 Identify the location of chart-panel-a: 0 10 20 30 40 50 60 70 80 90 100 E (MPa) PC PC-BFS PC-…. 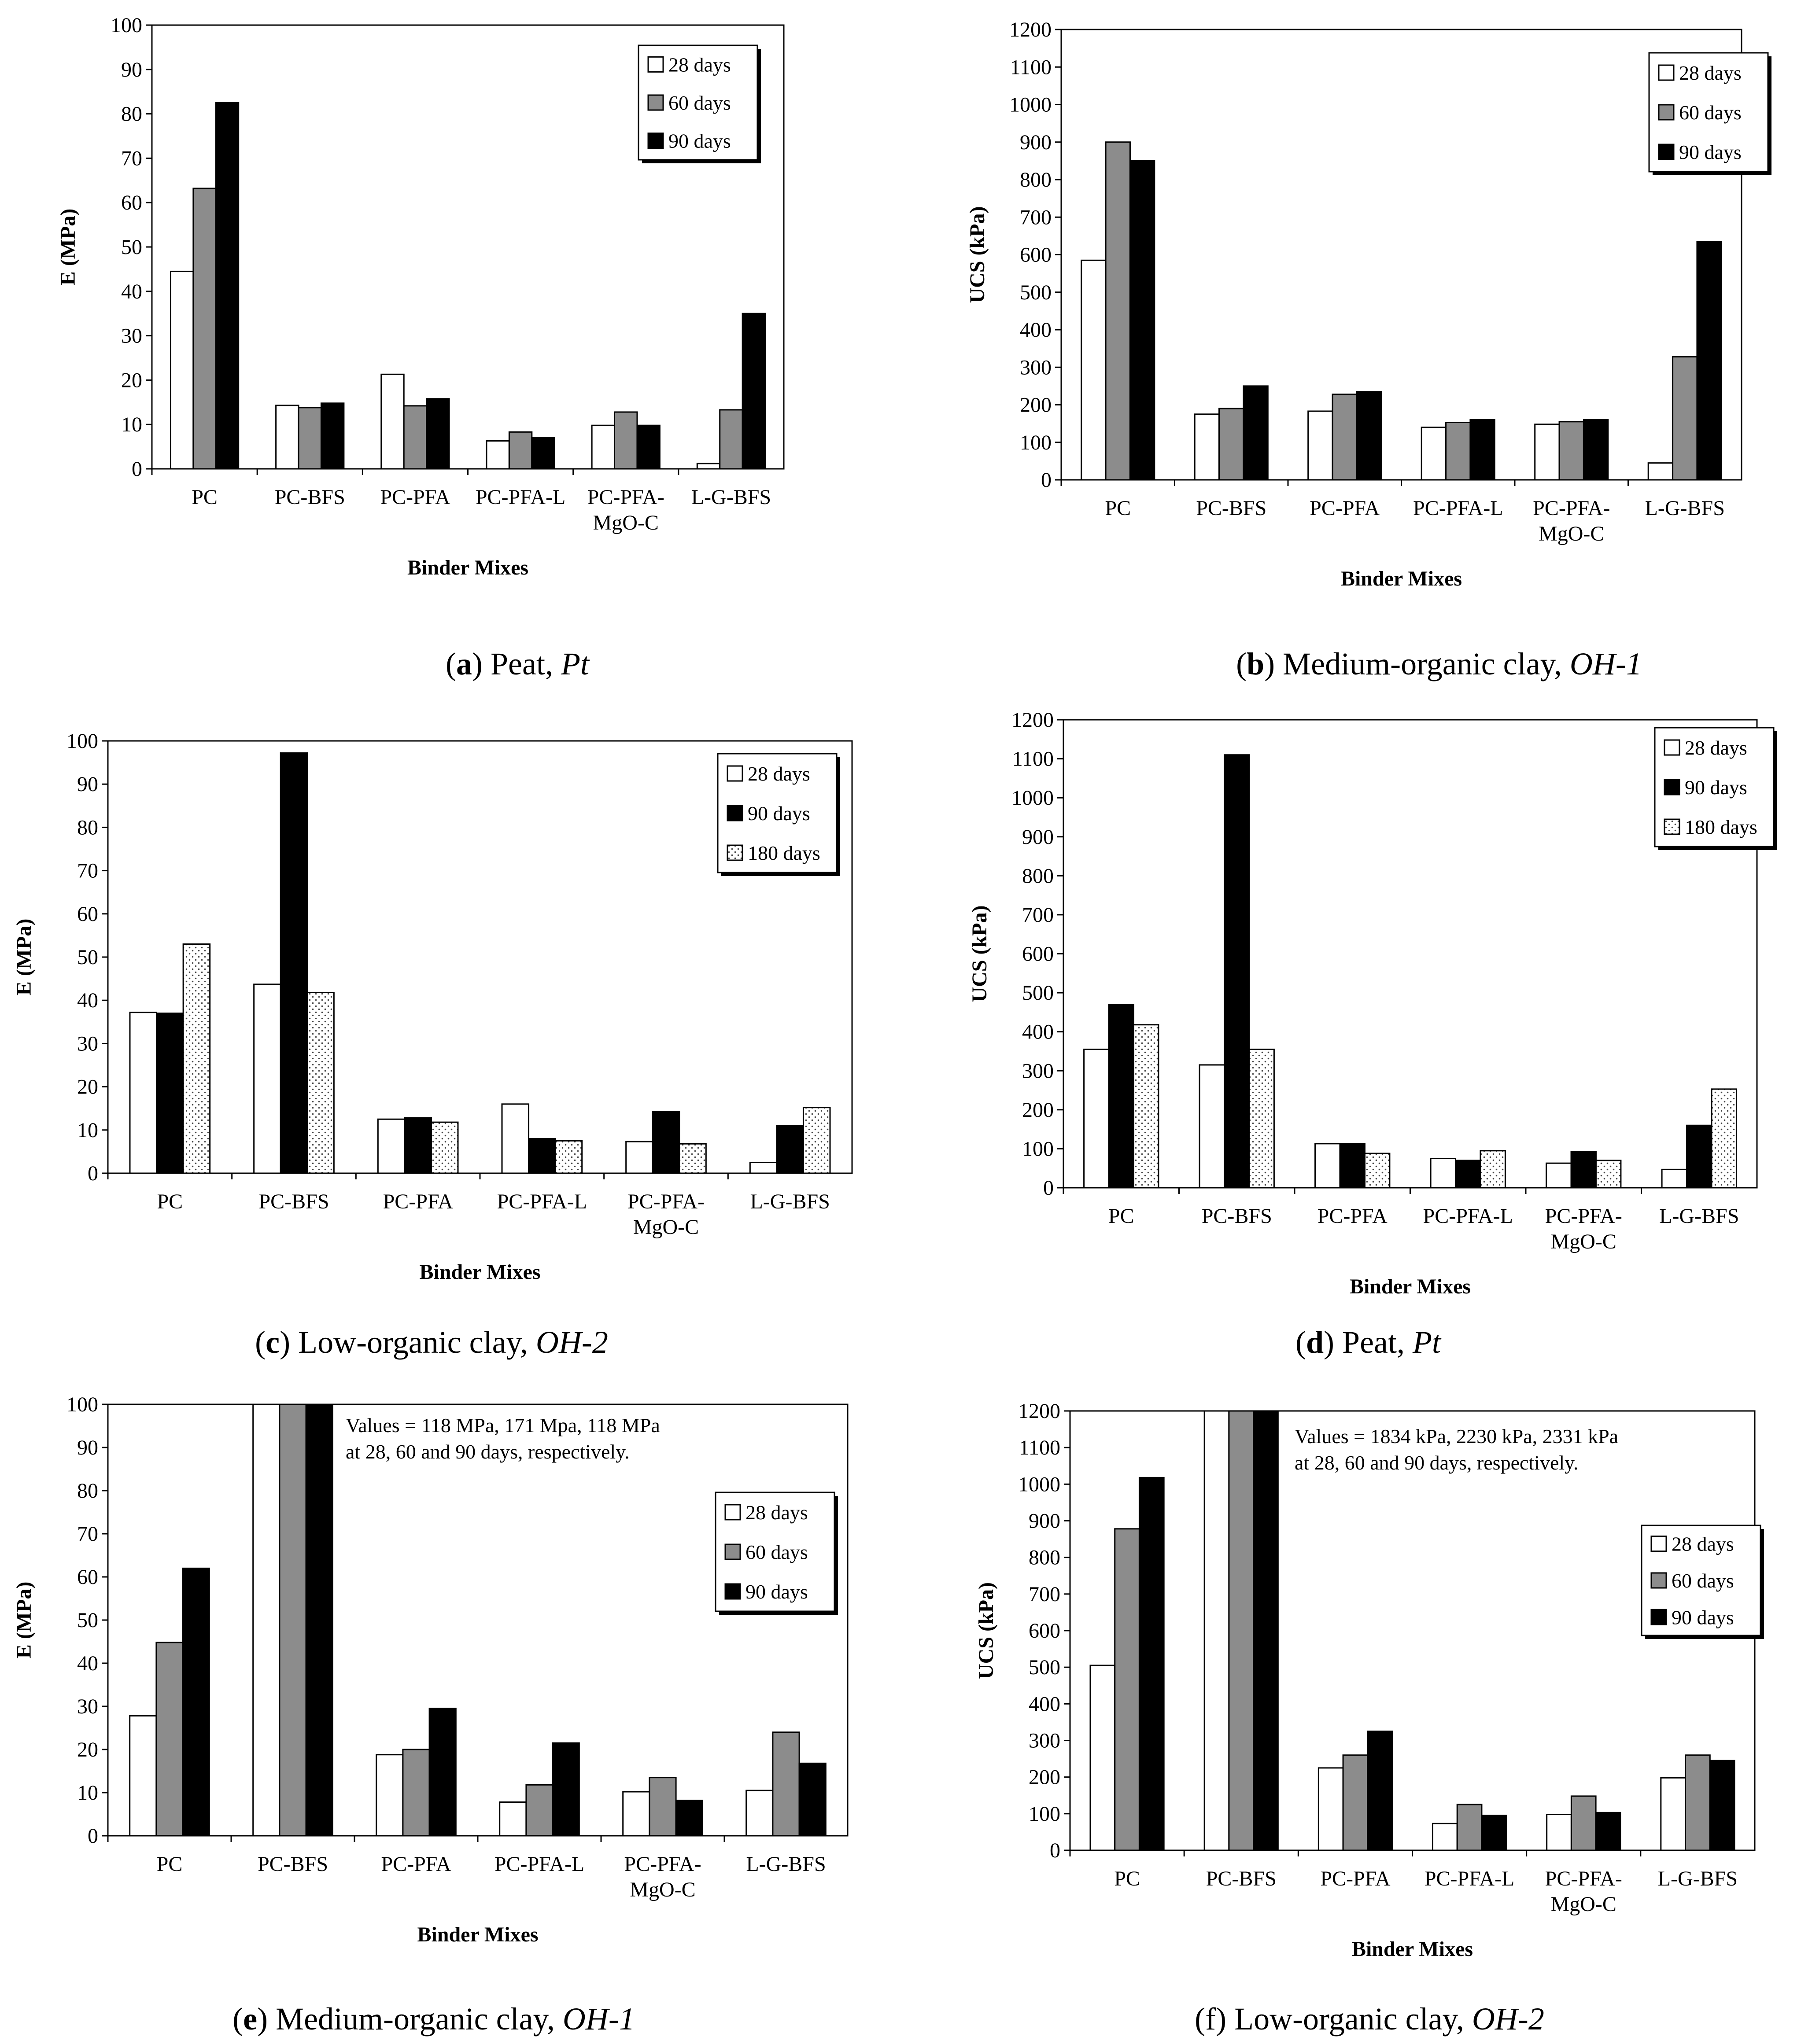
(420, 347).